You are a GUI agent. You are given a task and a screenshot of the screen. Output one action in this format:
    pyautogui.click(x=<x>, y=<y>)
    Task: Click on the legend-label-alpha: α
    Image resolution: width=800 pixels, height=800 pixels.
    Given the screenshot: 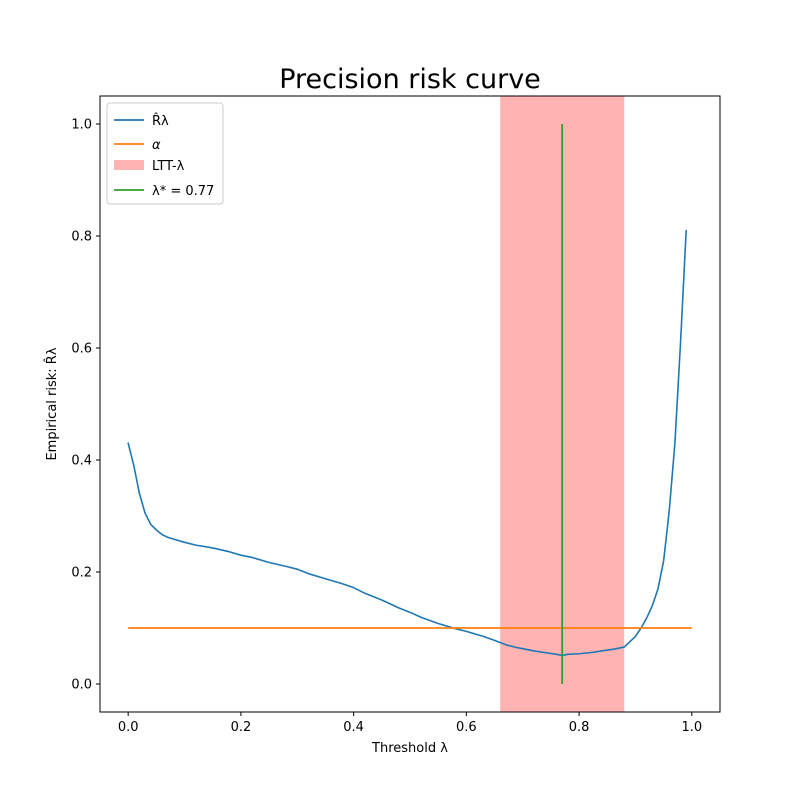 What is the action you would take?
    pyautogui.click(x=156, y=145)
    